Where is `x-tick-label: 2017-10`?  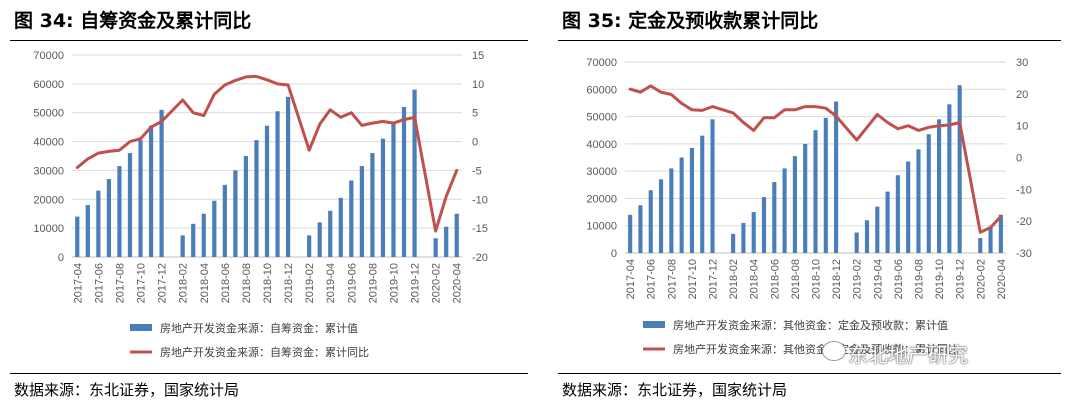
x-tick-label: 2017-10 is located at coordinates (693, 279).